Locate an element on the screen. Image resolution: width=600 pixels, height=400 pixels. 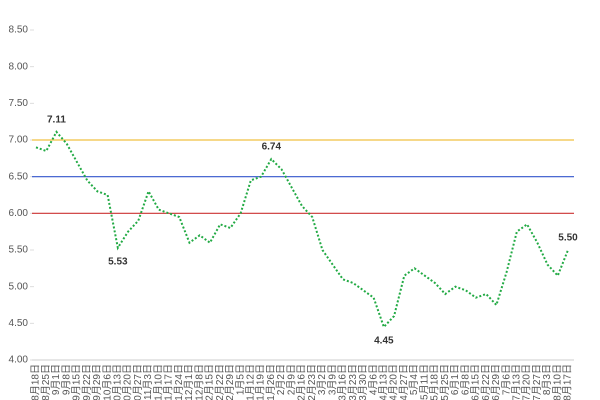
x-tick-label: 1月26日 is located at coordinates (271, 382).